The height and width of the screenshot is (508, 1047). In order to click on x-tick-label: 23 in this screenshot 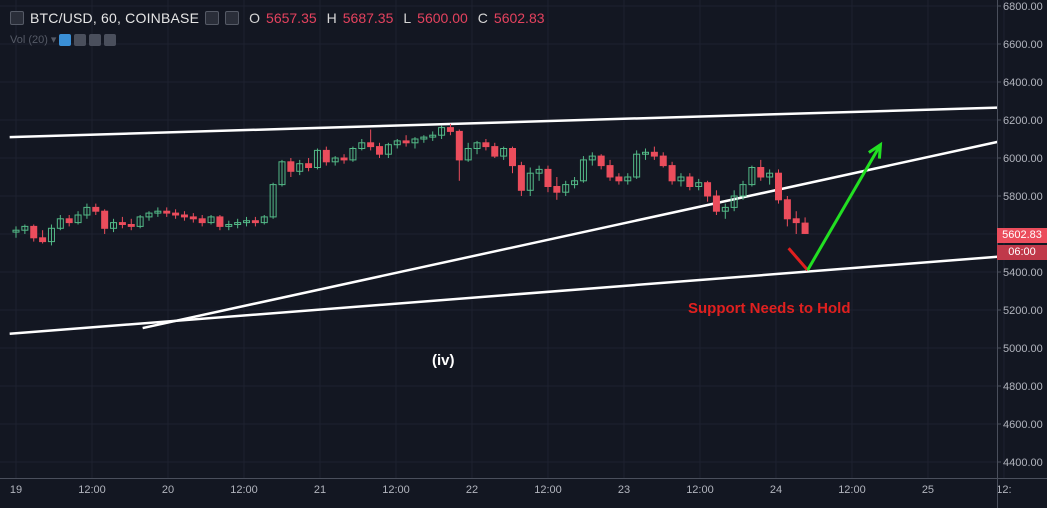, I will do `click(624, 490)`.